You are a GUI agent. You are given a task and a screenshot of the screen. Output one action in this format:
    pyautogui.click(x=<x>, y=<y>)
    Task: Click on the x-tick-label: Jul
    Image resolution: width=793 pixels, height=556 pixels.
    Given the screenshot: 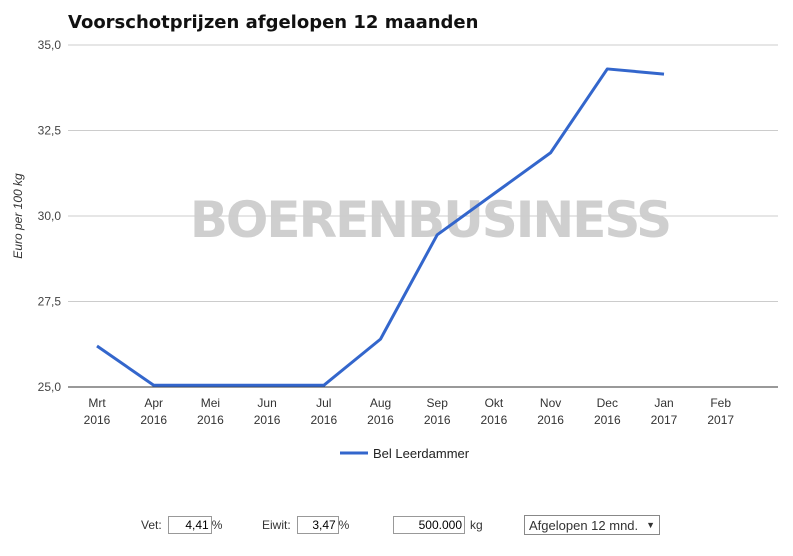 What is the action you would take?
    pyautogui.click(x=323, y=403)
    